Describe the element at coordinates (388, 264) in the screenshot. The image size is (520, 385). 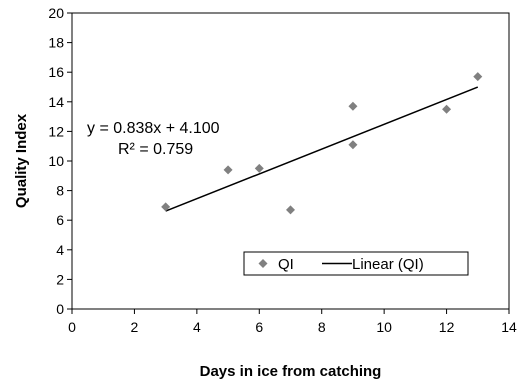
I see `legend-label-linear: Linear (QI)` at that location.